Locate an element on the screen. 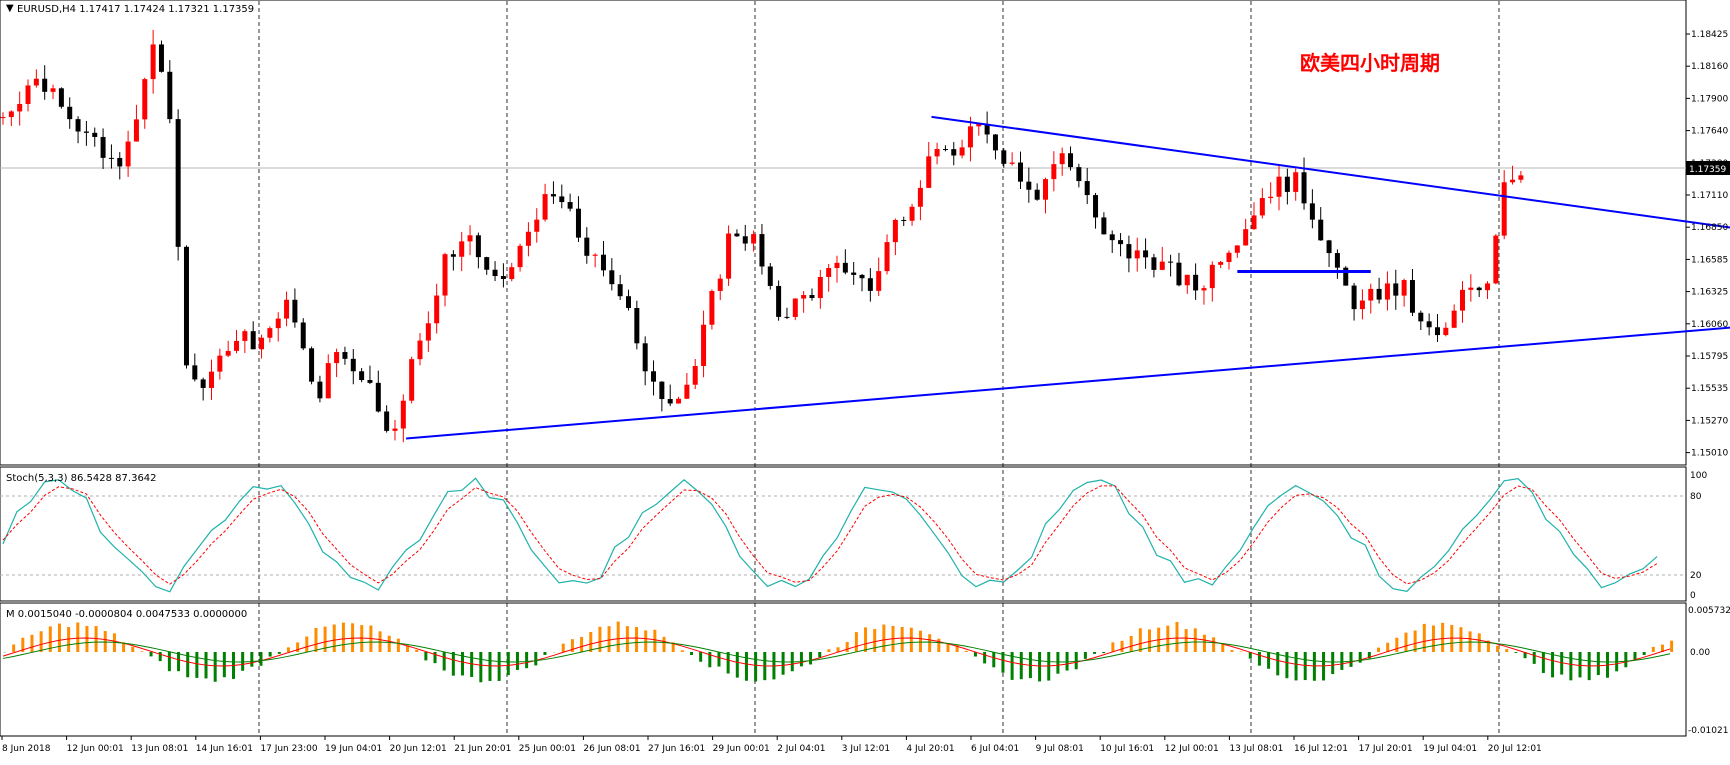  price-tick-label: 1.17110 is located at coordinates (1709, 196).